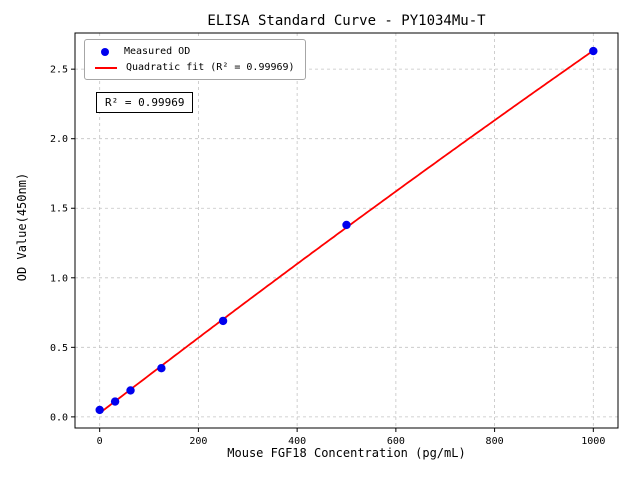 The width and height of the screenshot is (640, 480). Describe the element at coordinates (396, 441) in the screenshot. I see `x-tick-label: 600` at that location.